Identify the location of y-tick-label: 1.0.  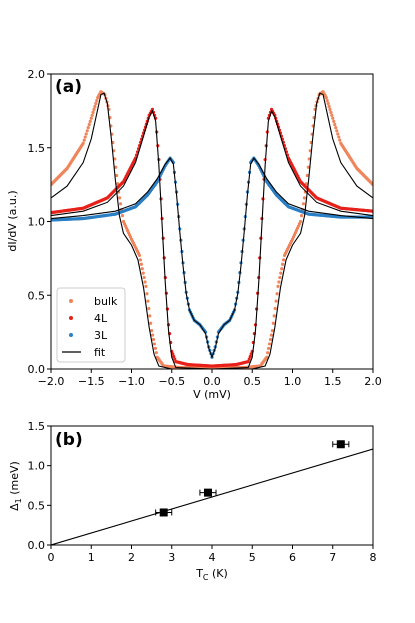
(37, 222).